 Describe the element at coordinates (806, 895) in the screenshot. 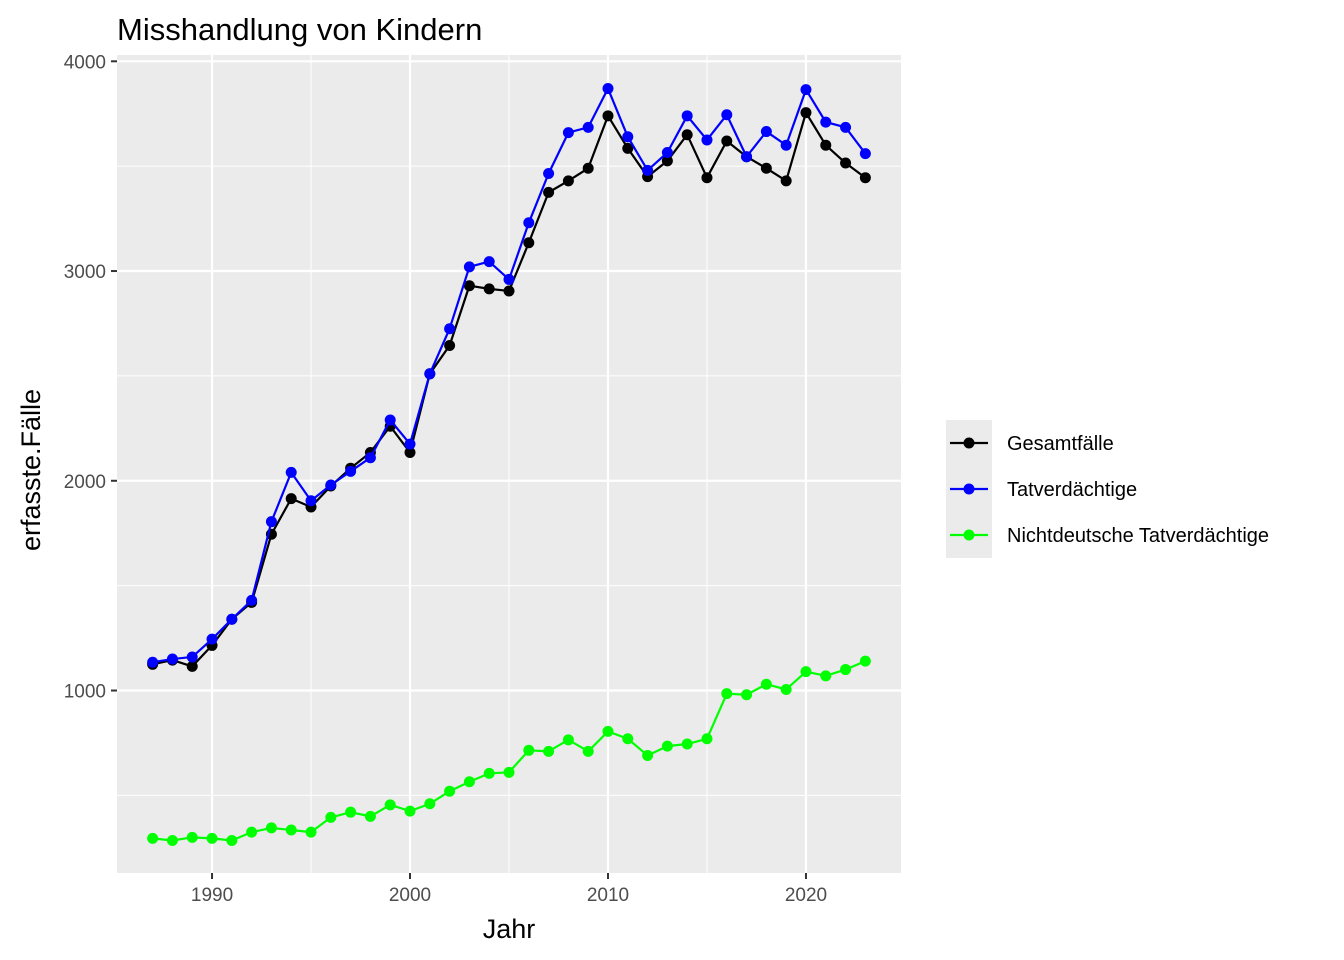

I see `x-tick-label: 2020` at that location.